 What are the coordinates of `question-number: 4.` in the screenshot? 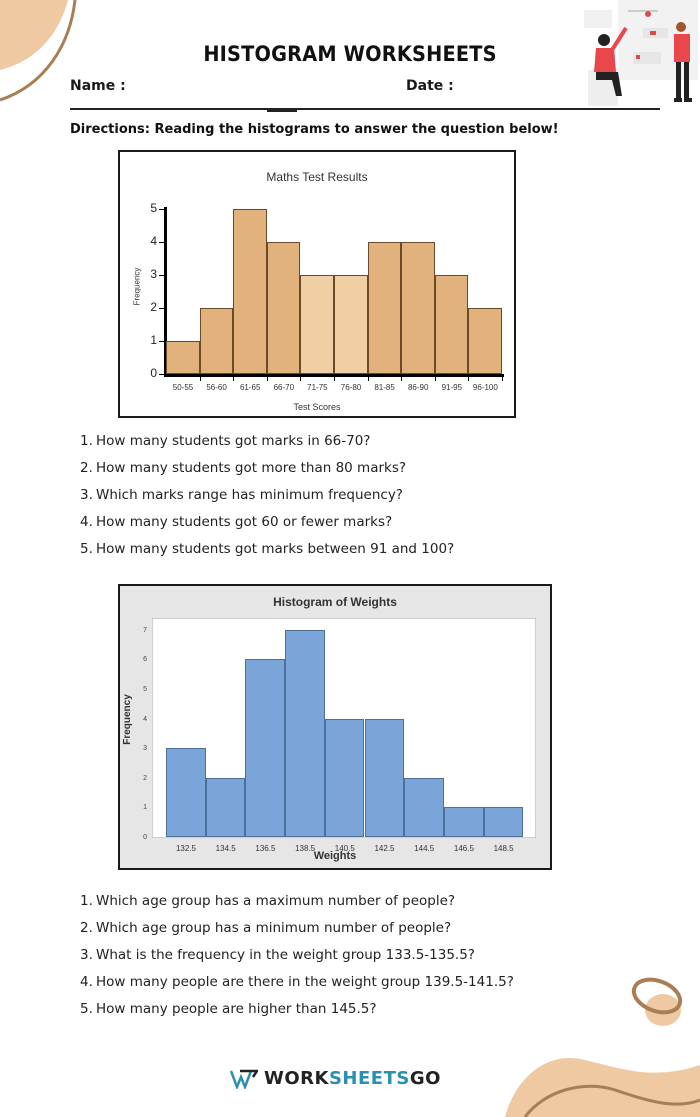 It's located at (86, 522).